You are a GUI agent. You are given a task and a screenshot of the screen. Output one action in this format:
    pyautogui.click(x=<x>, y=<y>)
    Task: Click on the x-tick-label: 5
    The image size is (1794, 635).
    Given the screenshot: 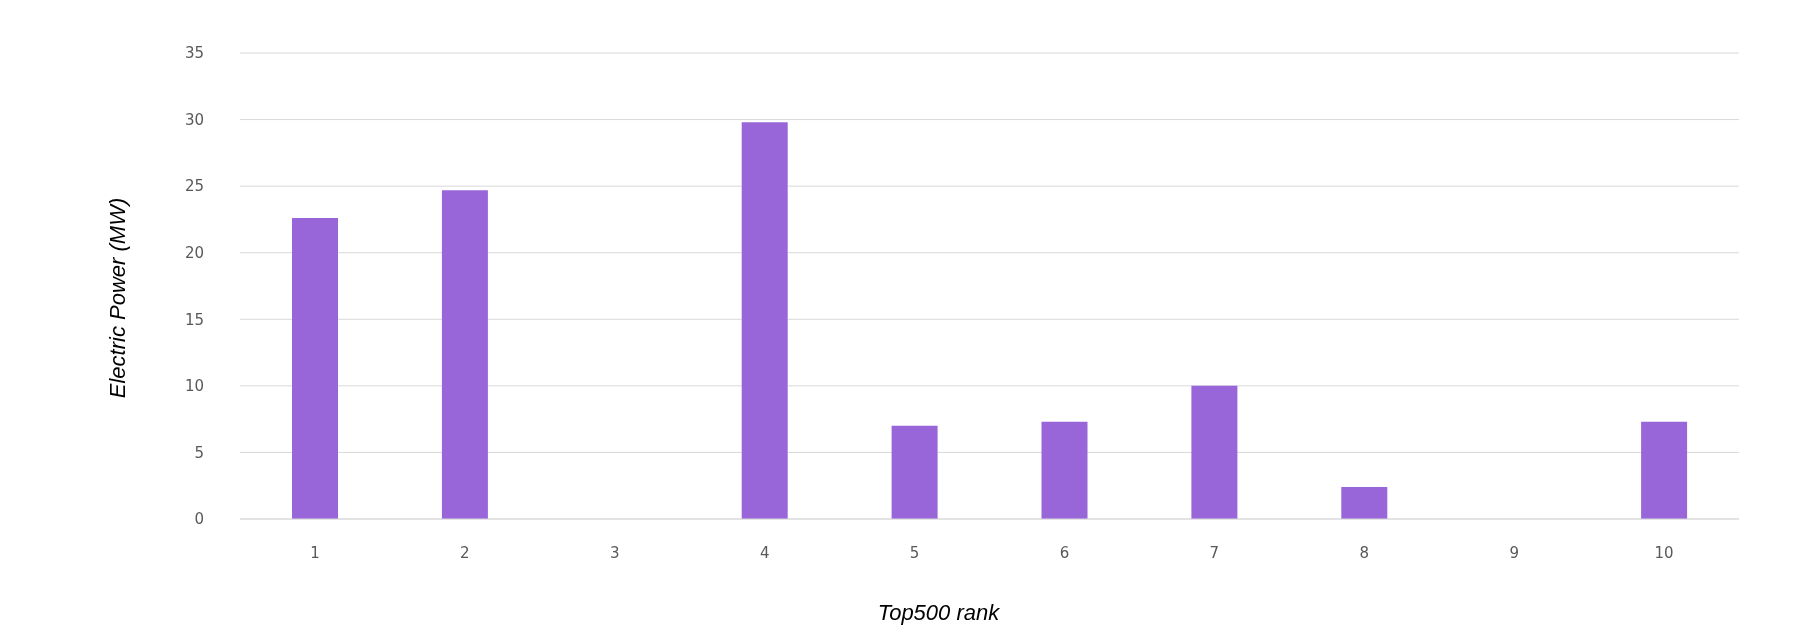 What is the action you would take?
    pyautogui.click(x=914, y=552)
    